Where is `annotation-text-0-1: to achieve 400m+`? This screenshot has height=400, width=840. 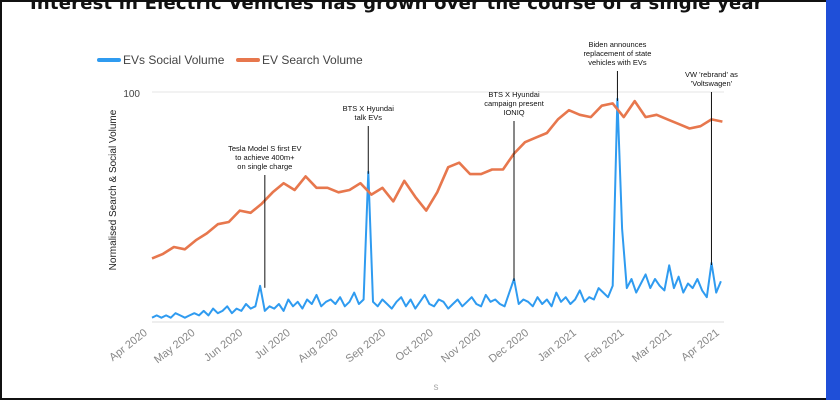
annotation-text-0-1: to achieve 400m+ is located at coordinates (265, 157).